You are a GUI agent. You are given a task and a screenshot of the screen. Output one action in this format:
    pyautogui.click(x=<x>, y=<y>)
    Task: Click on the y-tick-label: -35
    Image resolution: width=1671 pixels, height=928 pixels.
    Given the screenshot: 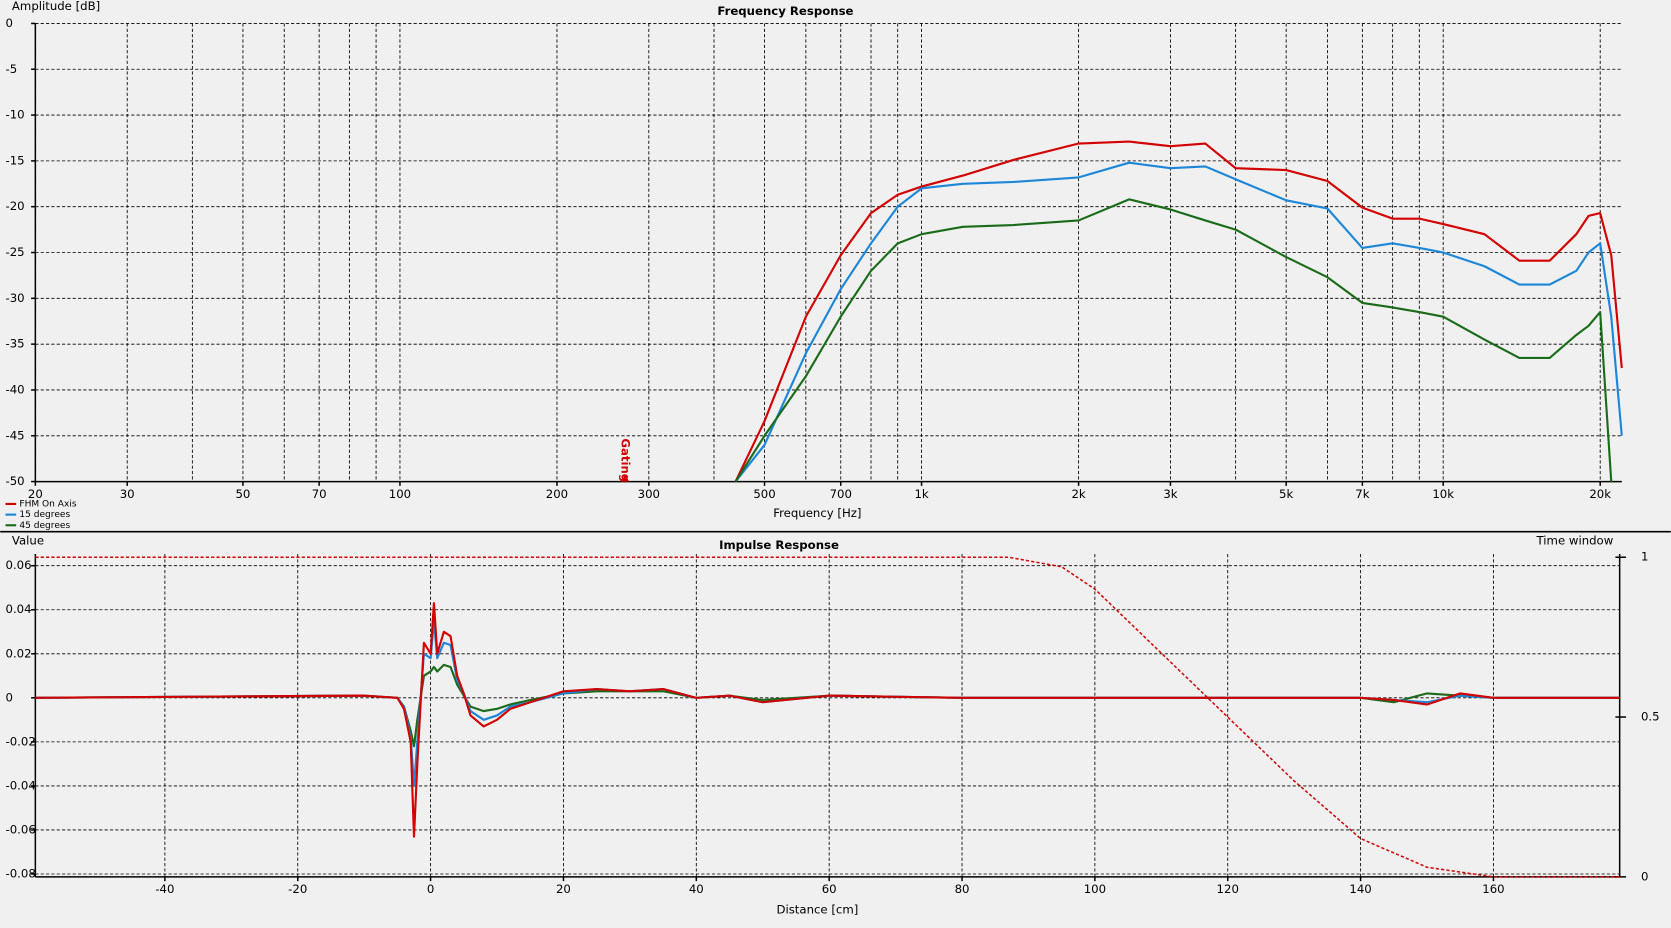 What is the action you would take?
    pyautogui.click(x=15, y=344)
    